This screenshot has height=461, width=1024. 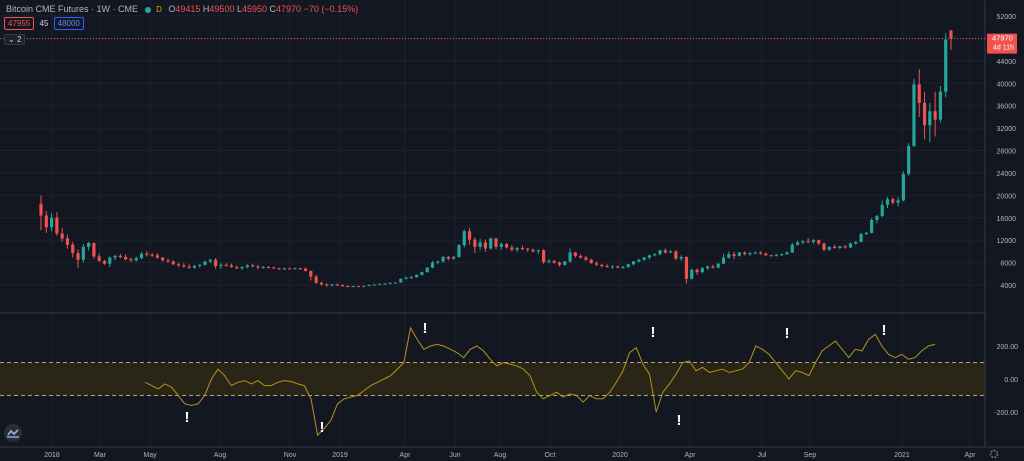 I want to click on price-tick-label: 52000, so click(x=1007, y=17).